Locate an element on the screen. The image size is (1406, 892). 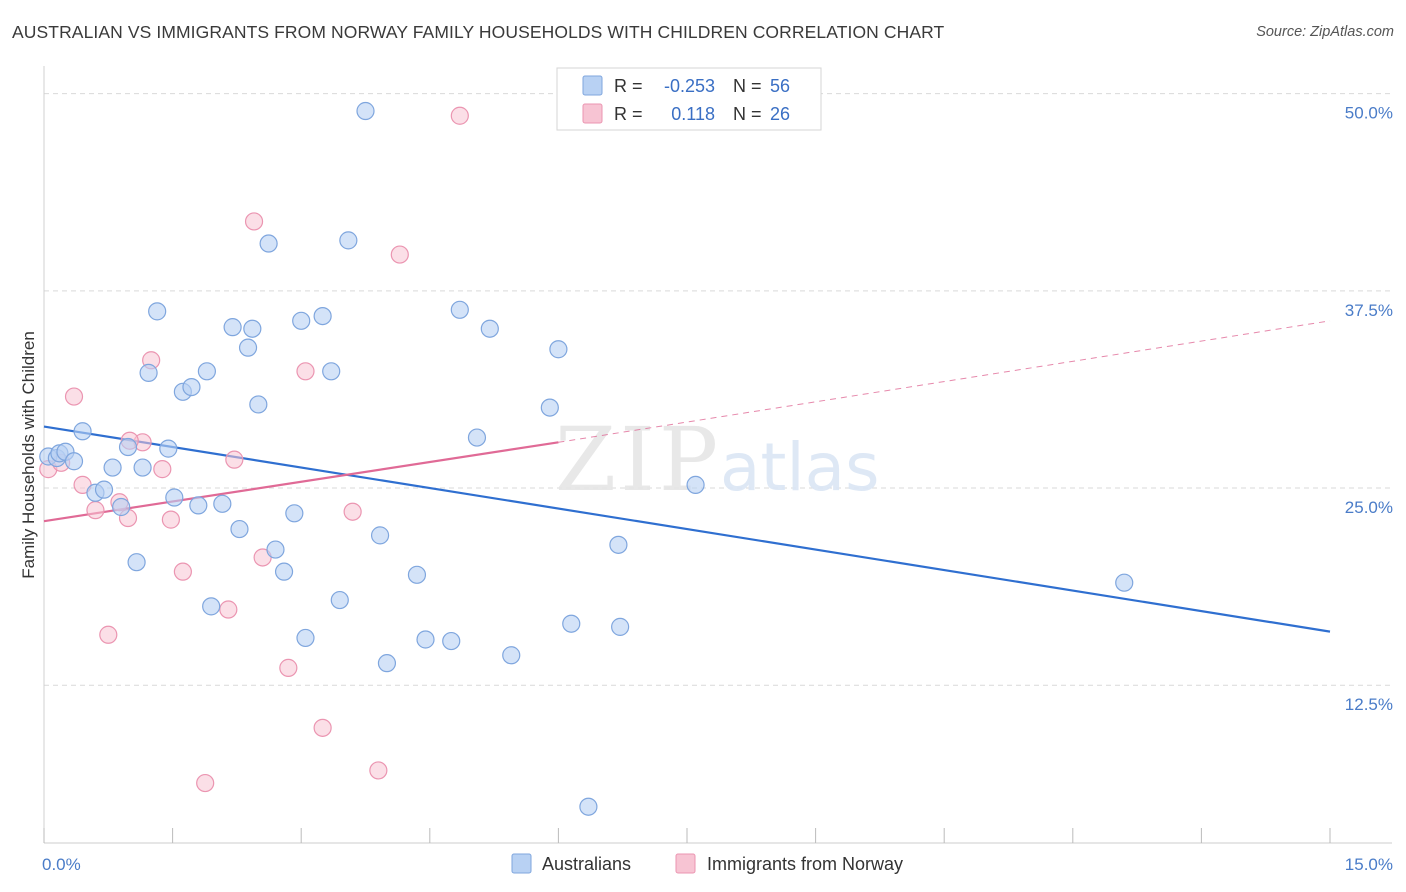
trend-line-norway-extrapolated is located at coordinates (944, 381).